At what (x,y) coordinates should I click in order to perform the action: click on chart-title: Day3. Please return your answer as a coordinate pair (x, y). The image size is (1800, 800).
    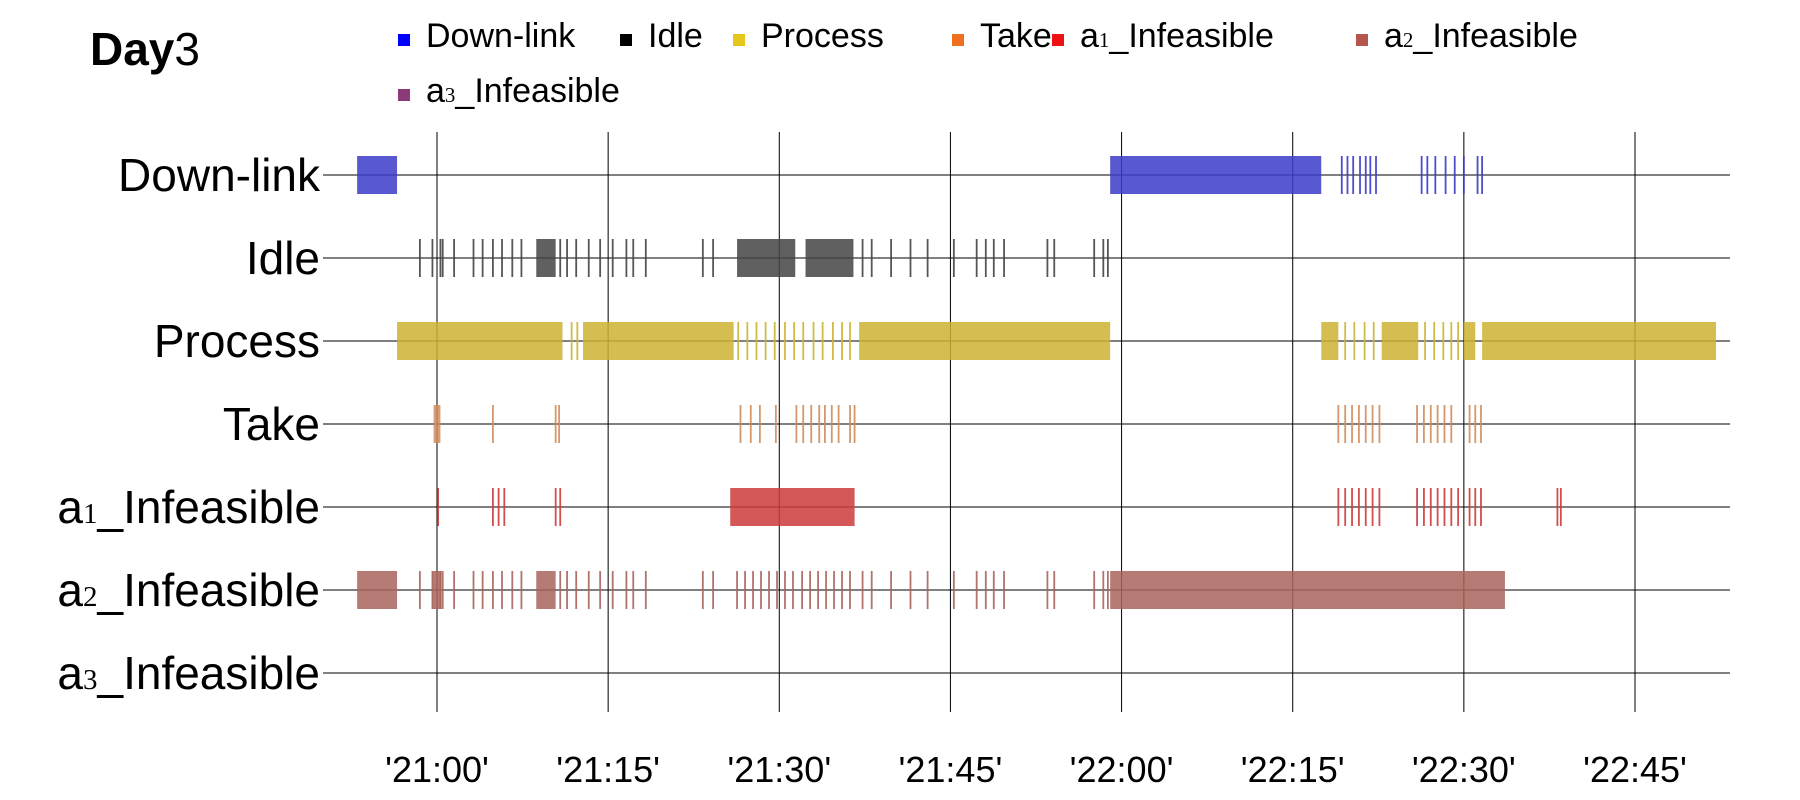
    Looking at the image, I should click on (145, 49).